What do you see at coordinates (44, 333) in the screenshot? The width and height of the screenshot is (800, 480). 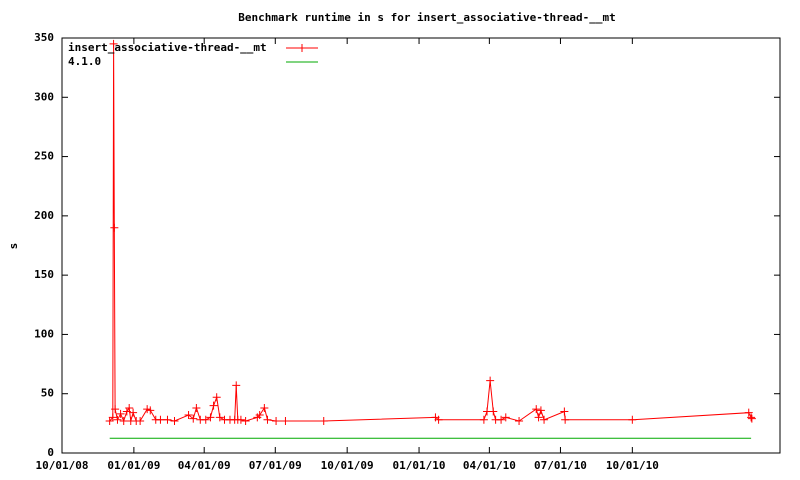 I see `y-tick-label: 100` at bounding box center [44, 333].